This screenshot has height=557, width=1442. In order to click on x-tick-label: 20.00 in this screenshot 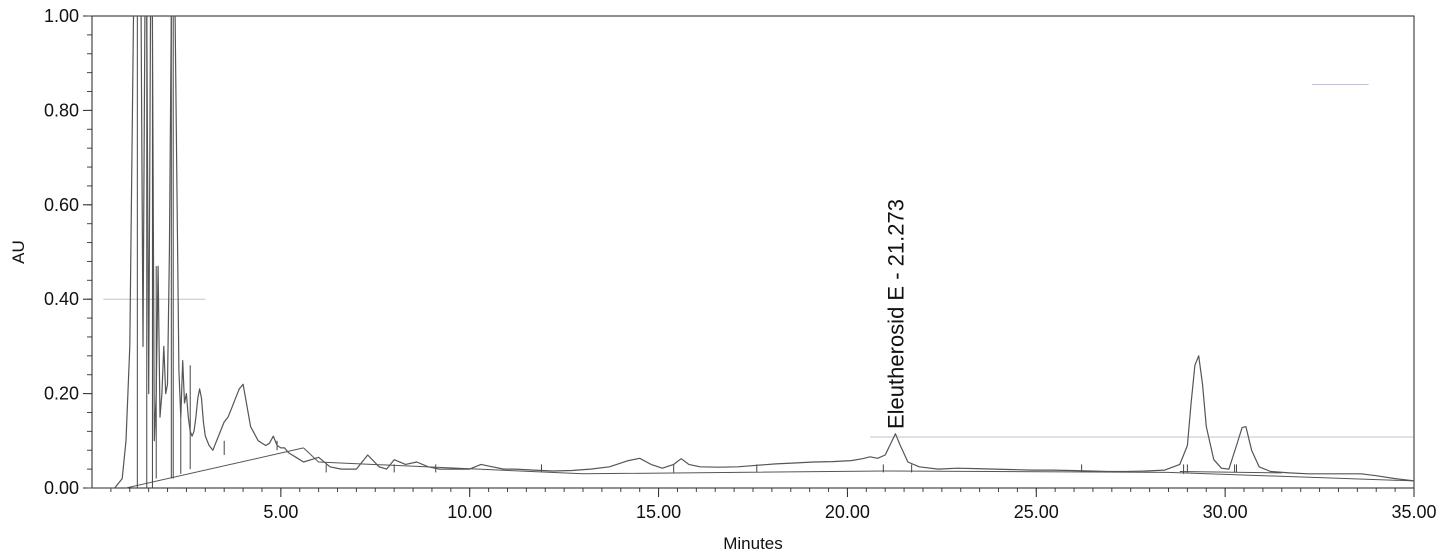, I will do `click(847, 512)`.